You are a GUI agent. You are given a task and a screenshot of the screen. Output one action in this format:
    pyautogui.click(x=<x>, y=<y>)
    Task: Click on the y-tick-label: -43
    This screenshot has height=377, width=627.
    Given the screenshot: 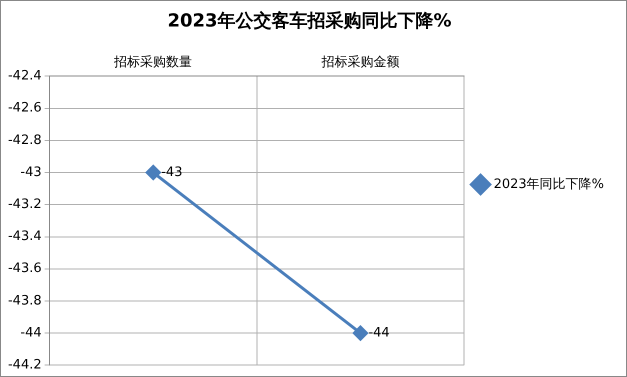 What is the action you would take?
    pyautogui.click(x=31, y=172)
    